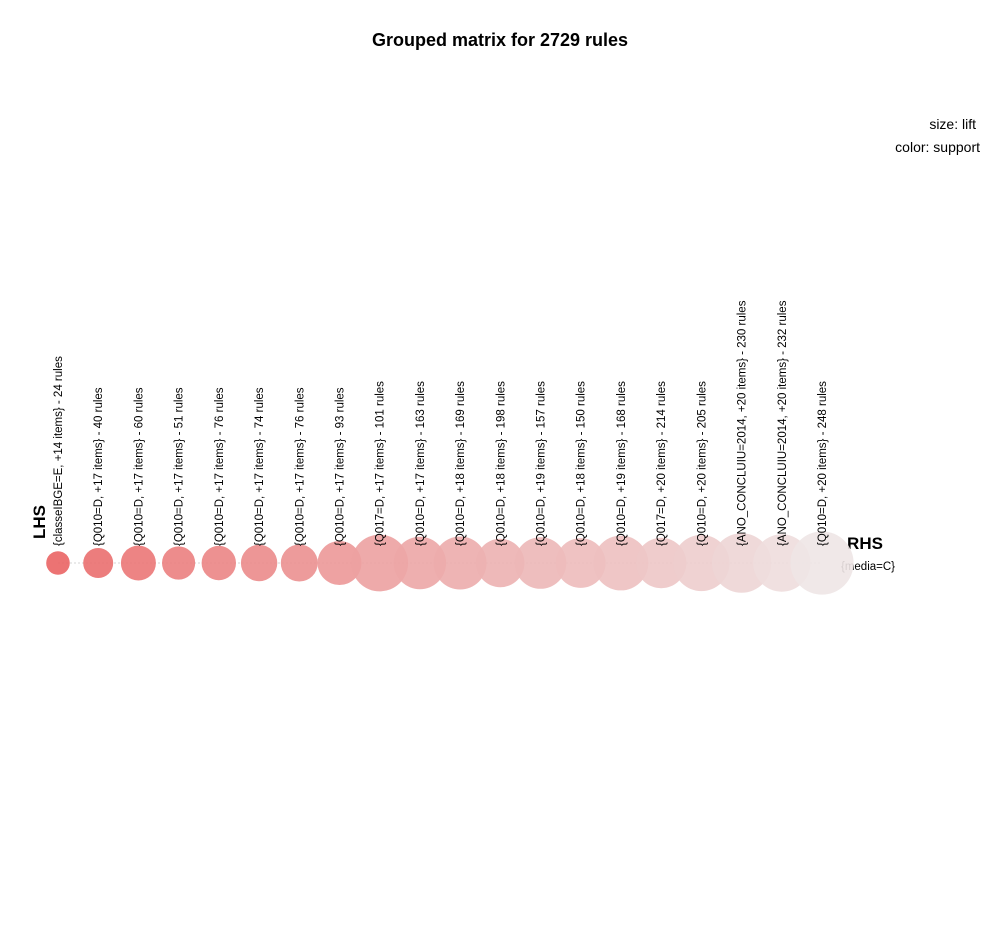  Describe the element at coordinates (823, 463) in the screenshot. I see `lhs-group-label: {Q010=D, +20 items} - 248 rules` at that location.